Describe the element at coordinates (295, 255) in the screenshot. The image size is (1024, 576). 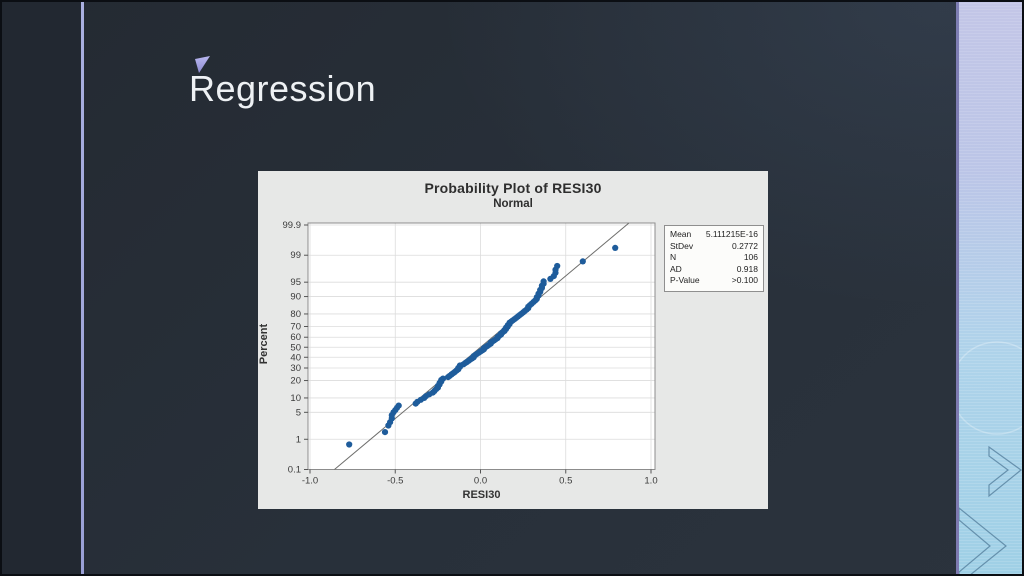
I see `y-tick-label: 99` at that location.